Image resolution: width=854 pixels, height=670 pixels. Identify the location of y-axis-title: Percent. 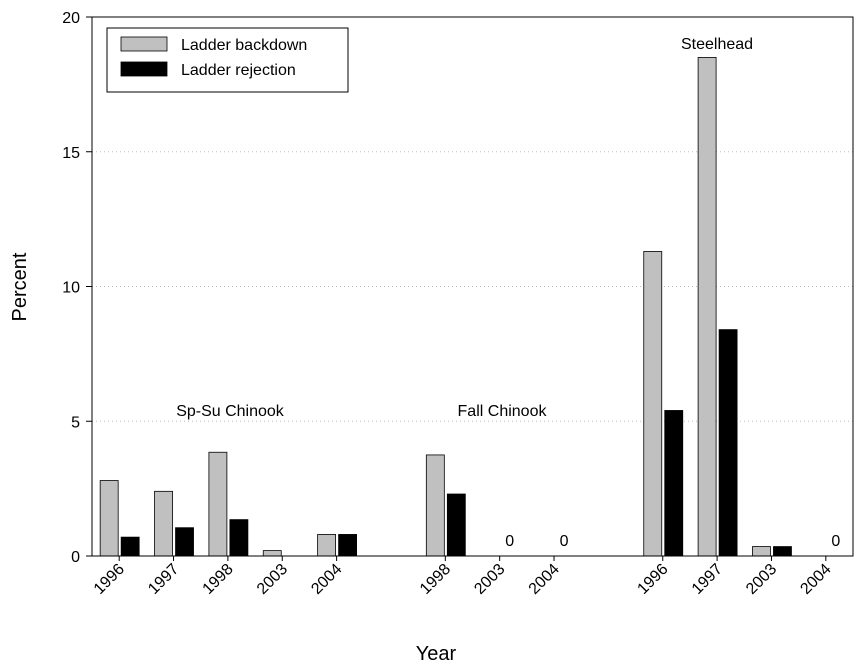
(20, 286).